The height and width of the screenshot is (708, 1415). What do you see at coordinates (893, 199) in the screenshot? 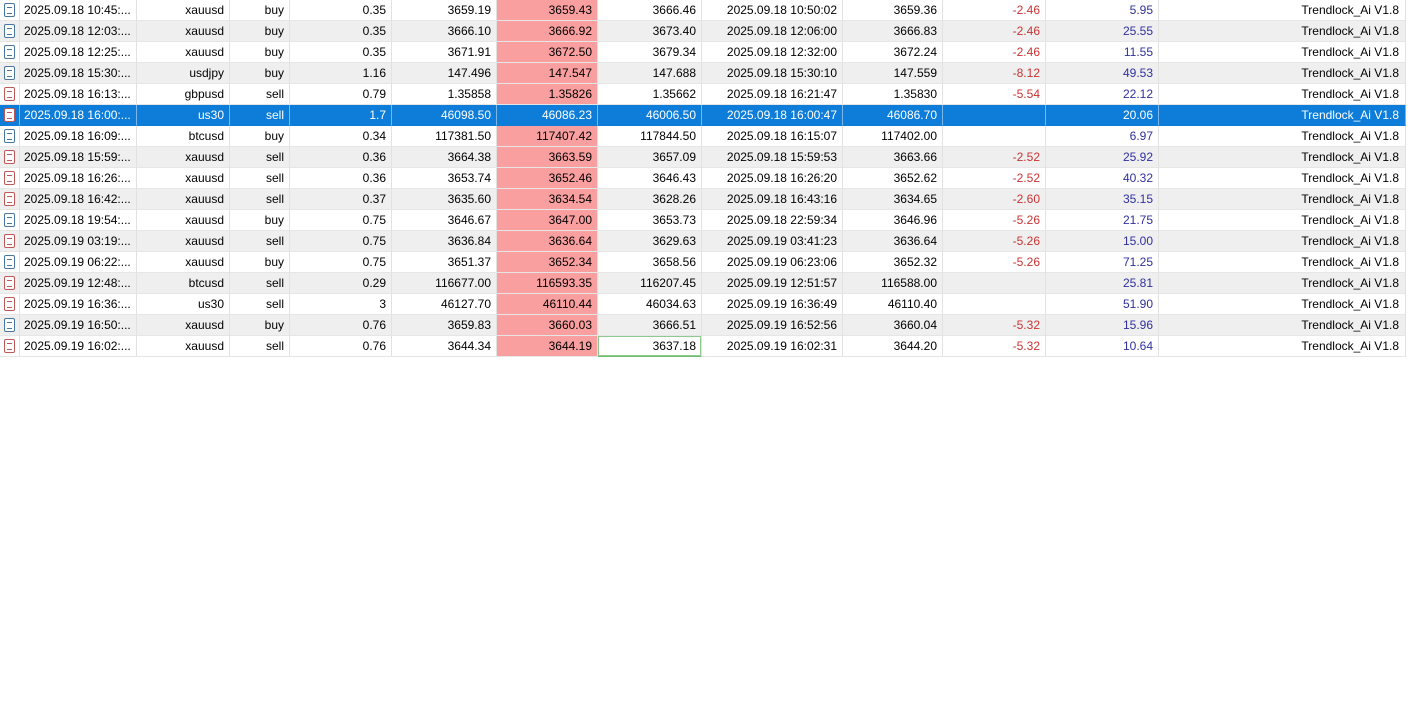
I see `close-price-cell: 3634.65` at bounding box center [893, 199].